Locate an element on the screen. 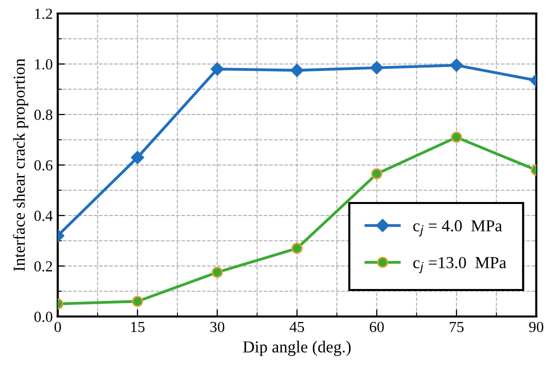 This screenshot has width=550, height=386. x-axis-title: Dip angle (deg.) is located at coordinates (297, 348).